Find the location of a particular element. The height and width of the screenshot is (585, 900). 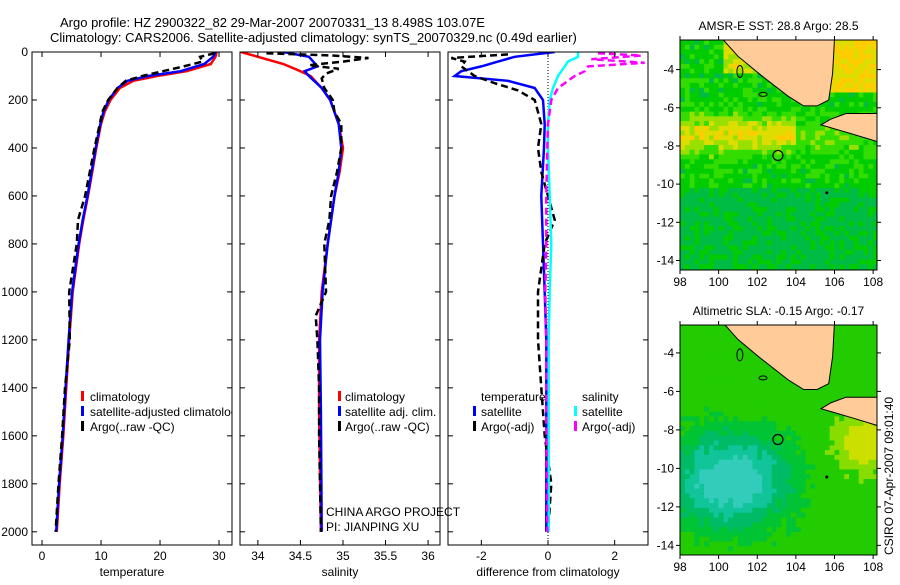

legend-swatch-magenta is located at coordinates (575, 426).